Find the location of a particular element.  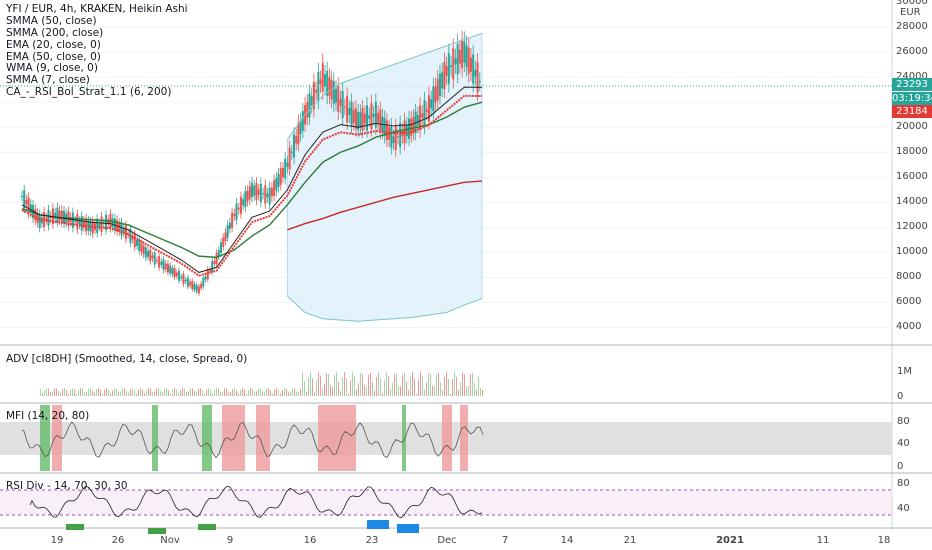

mfi-pane-title: MFI (14, 20, 80) is located at coordinates (48, 416).